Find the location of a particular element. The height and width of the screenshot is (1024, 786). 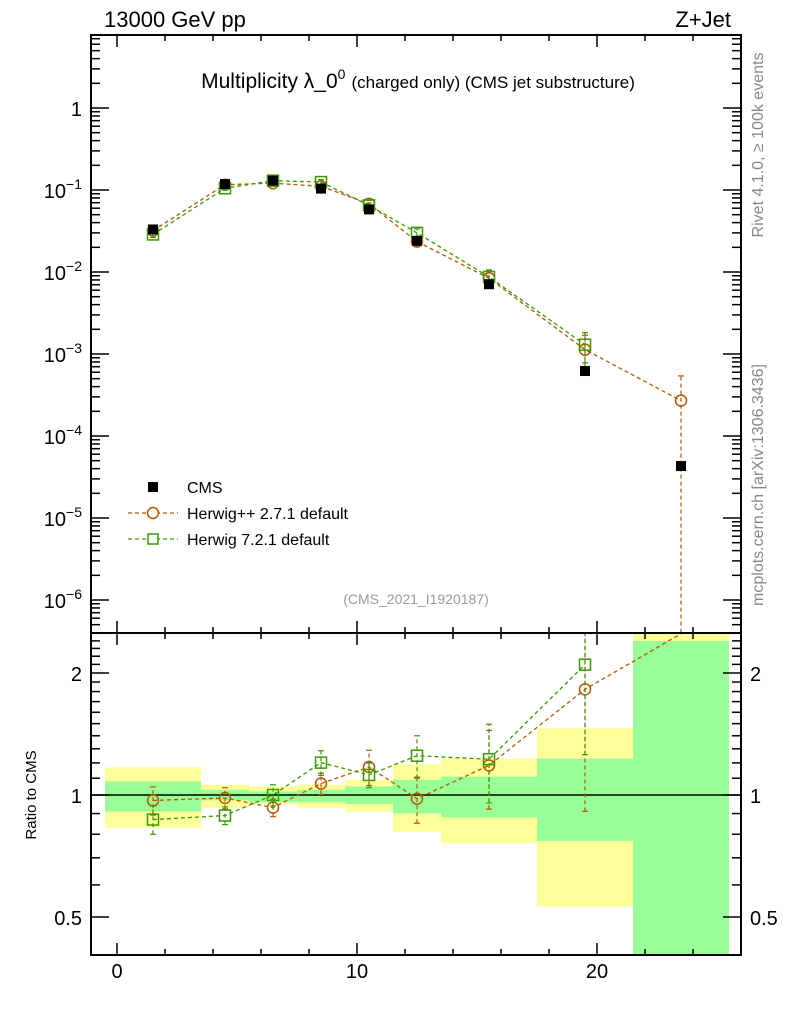

legend-label-herwig7: Herwig 7.2.1 default is located at coordinates (258, 540).